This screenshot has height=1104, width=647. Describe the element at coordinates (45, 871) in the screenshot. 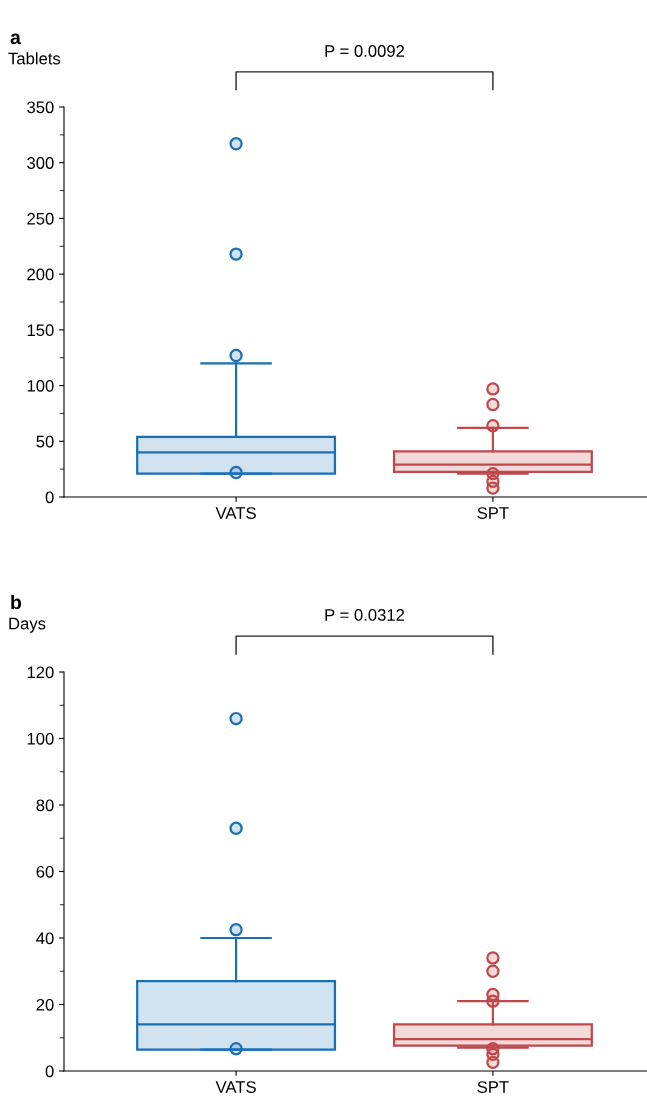

I see `y-tick-label: 60` at that location.